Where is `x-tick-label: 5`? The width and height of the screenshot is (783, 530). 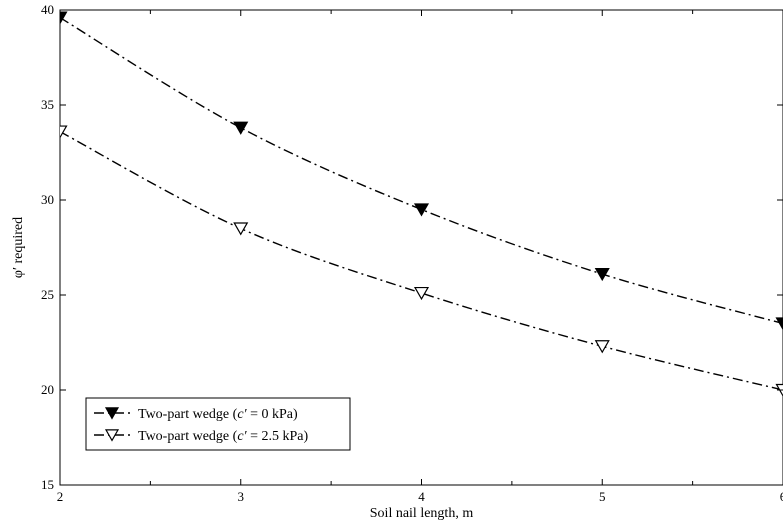
x-tick-label: 5 is located at coordinates (602, 496).